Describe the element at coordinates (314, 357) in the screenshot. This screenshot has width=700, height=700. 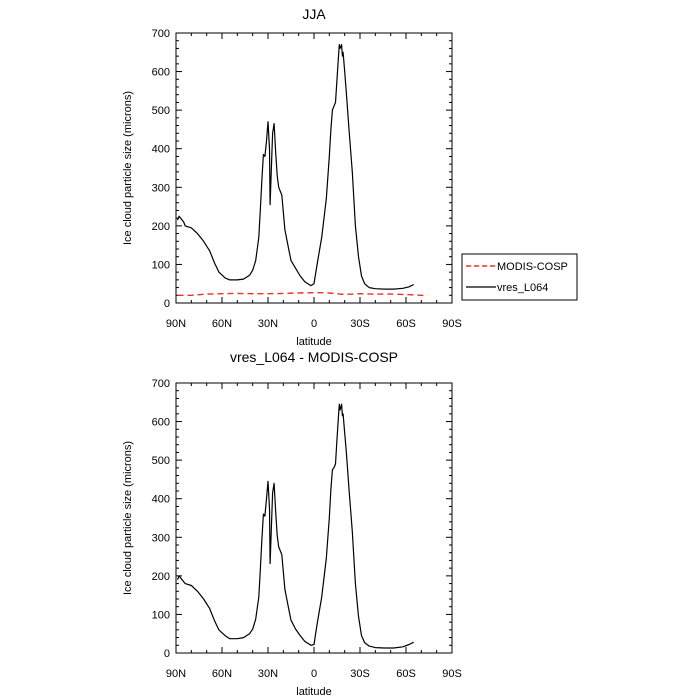
I see `chart-title: vres_L064 - MODIS-COSP` at that location.